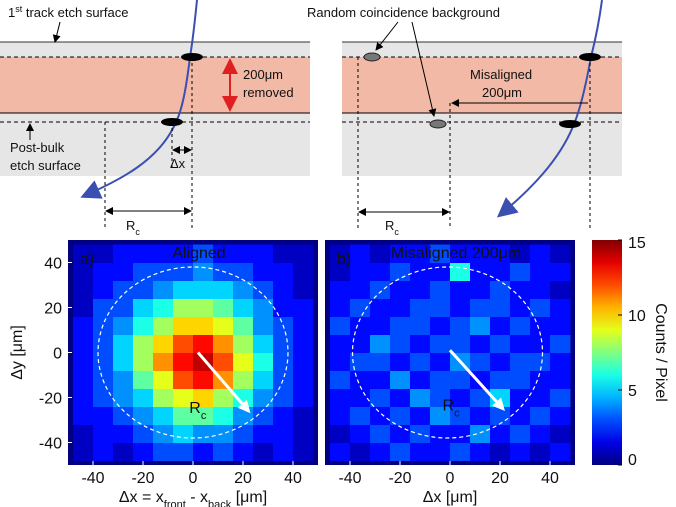  I want to click on panel-annotation: Aligned, so click(198, 253).